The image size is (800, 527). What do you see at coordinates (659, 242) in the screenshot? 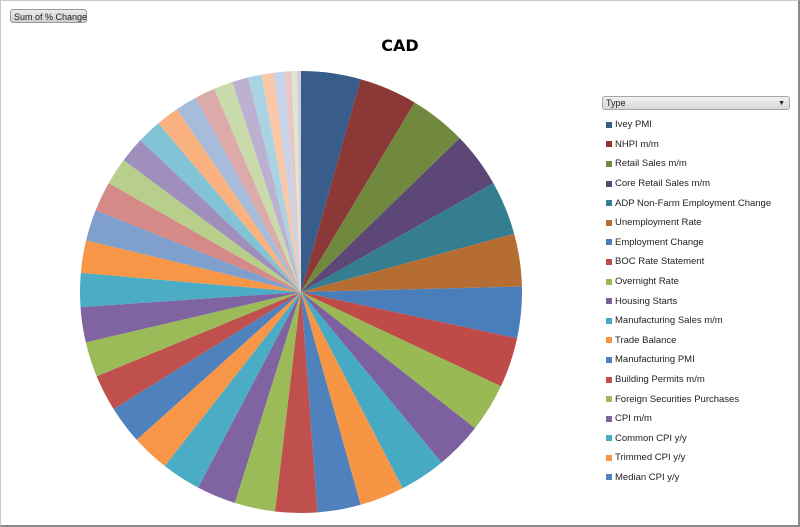
I see `legend-label: Employment Change` at bounding box center [659, 242].